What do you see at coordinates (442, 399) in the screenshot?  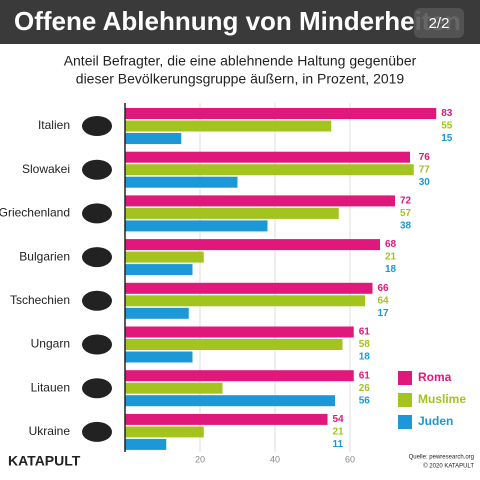 I see `legend-label: Muslime` at bounding box center [442, 399].